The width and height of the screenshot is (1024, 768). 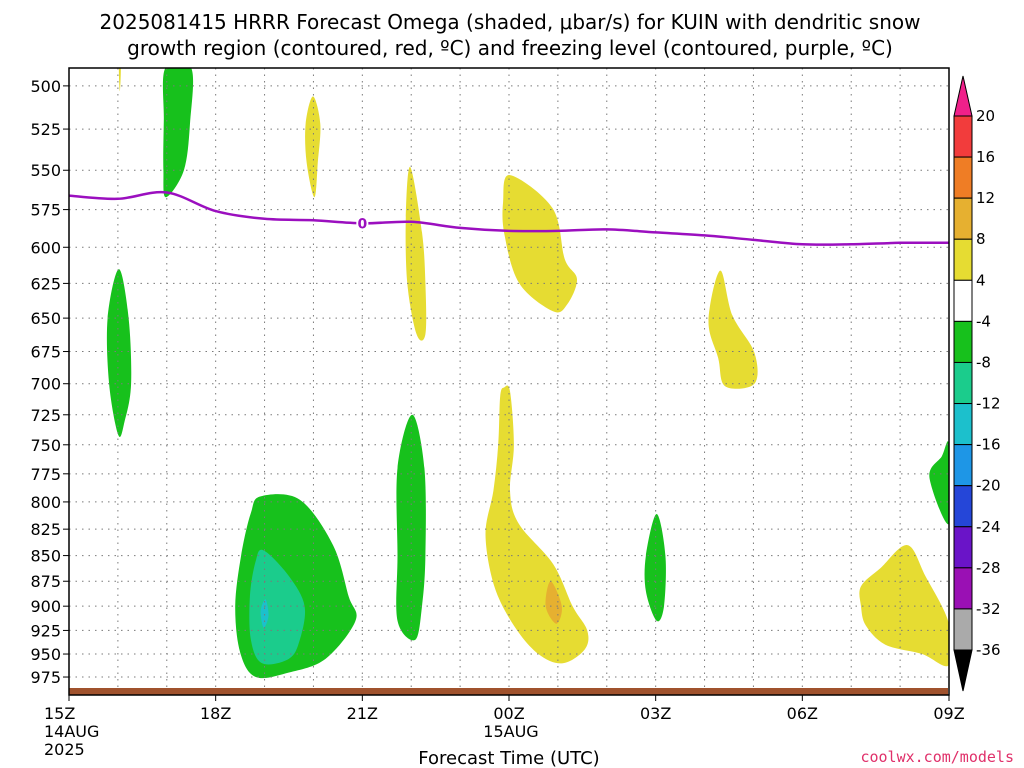 I want to click on y-tick-label-6: 650, so click(x=45, y=318).